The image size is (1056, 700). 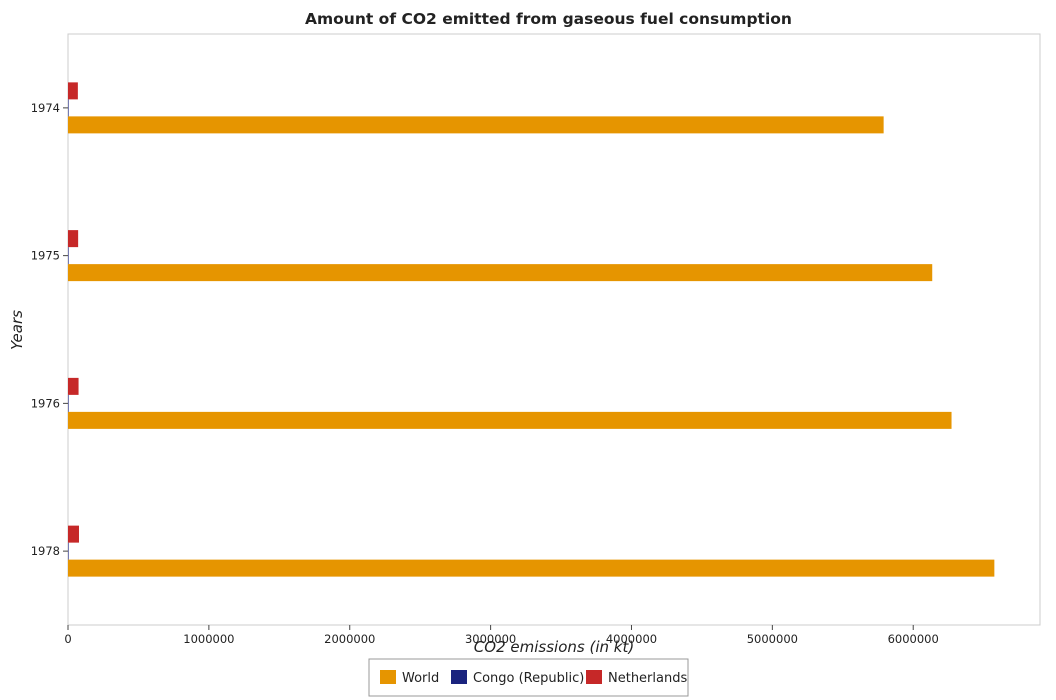 What do you see at coordinates (68, 403) in the screenshot?
I see `bar-congo-republic-1976` at bounding box center [68, 403].